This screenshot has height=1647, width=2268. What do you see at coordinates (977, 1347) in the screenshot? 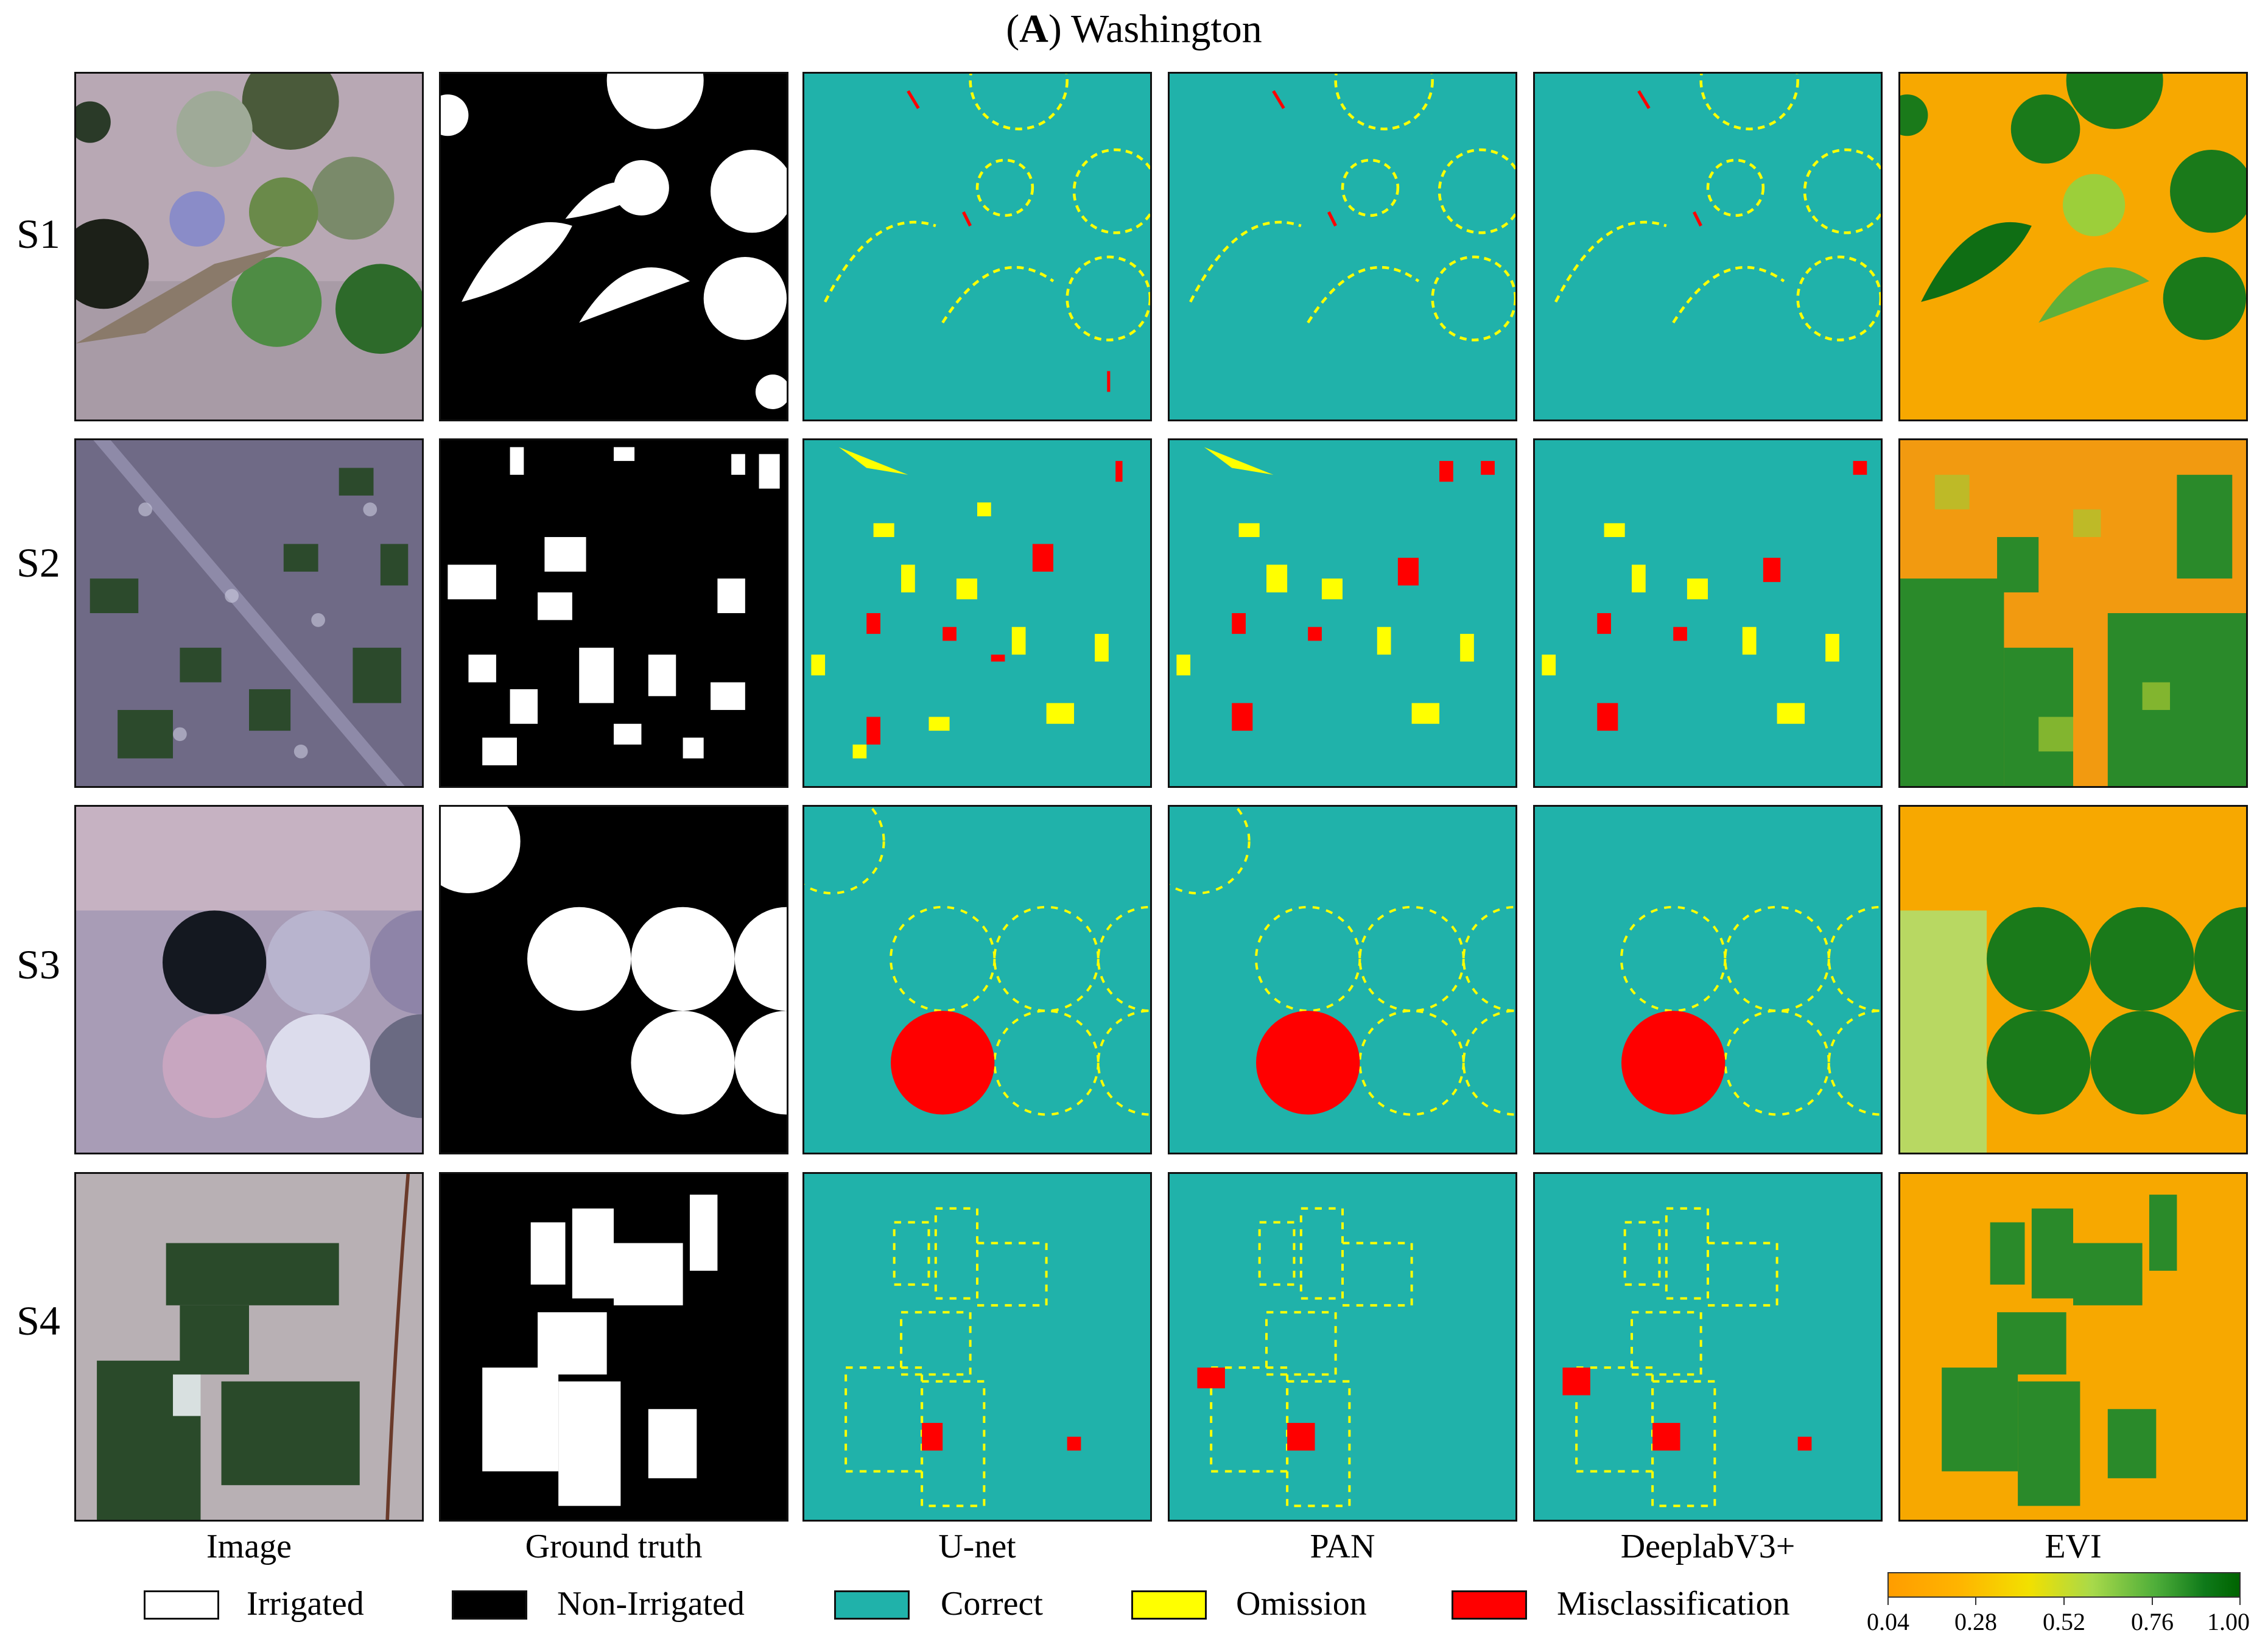
I see `unet-s4` at bounding box center [977, 1347].